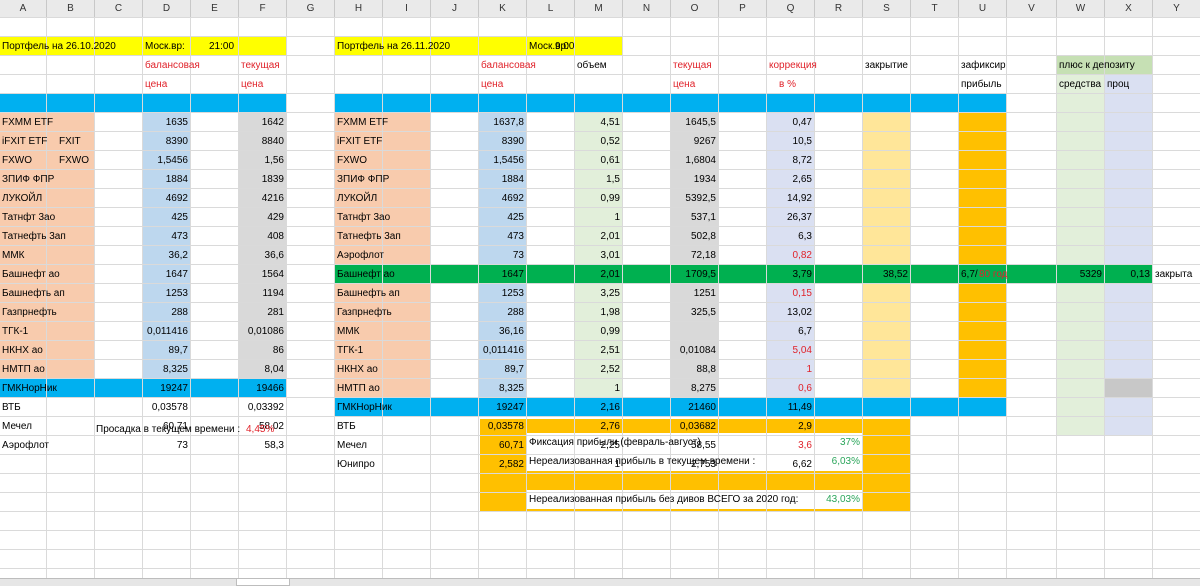 This screenshot has width=1200, height=586. What do you see at coordinates (802, 122) in the screenshot?
I see `right-correction: 0,47` at bounding box center [802, 122].